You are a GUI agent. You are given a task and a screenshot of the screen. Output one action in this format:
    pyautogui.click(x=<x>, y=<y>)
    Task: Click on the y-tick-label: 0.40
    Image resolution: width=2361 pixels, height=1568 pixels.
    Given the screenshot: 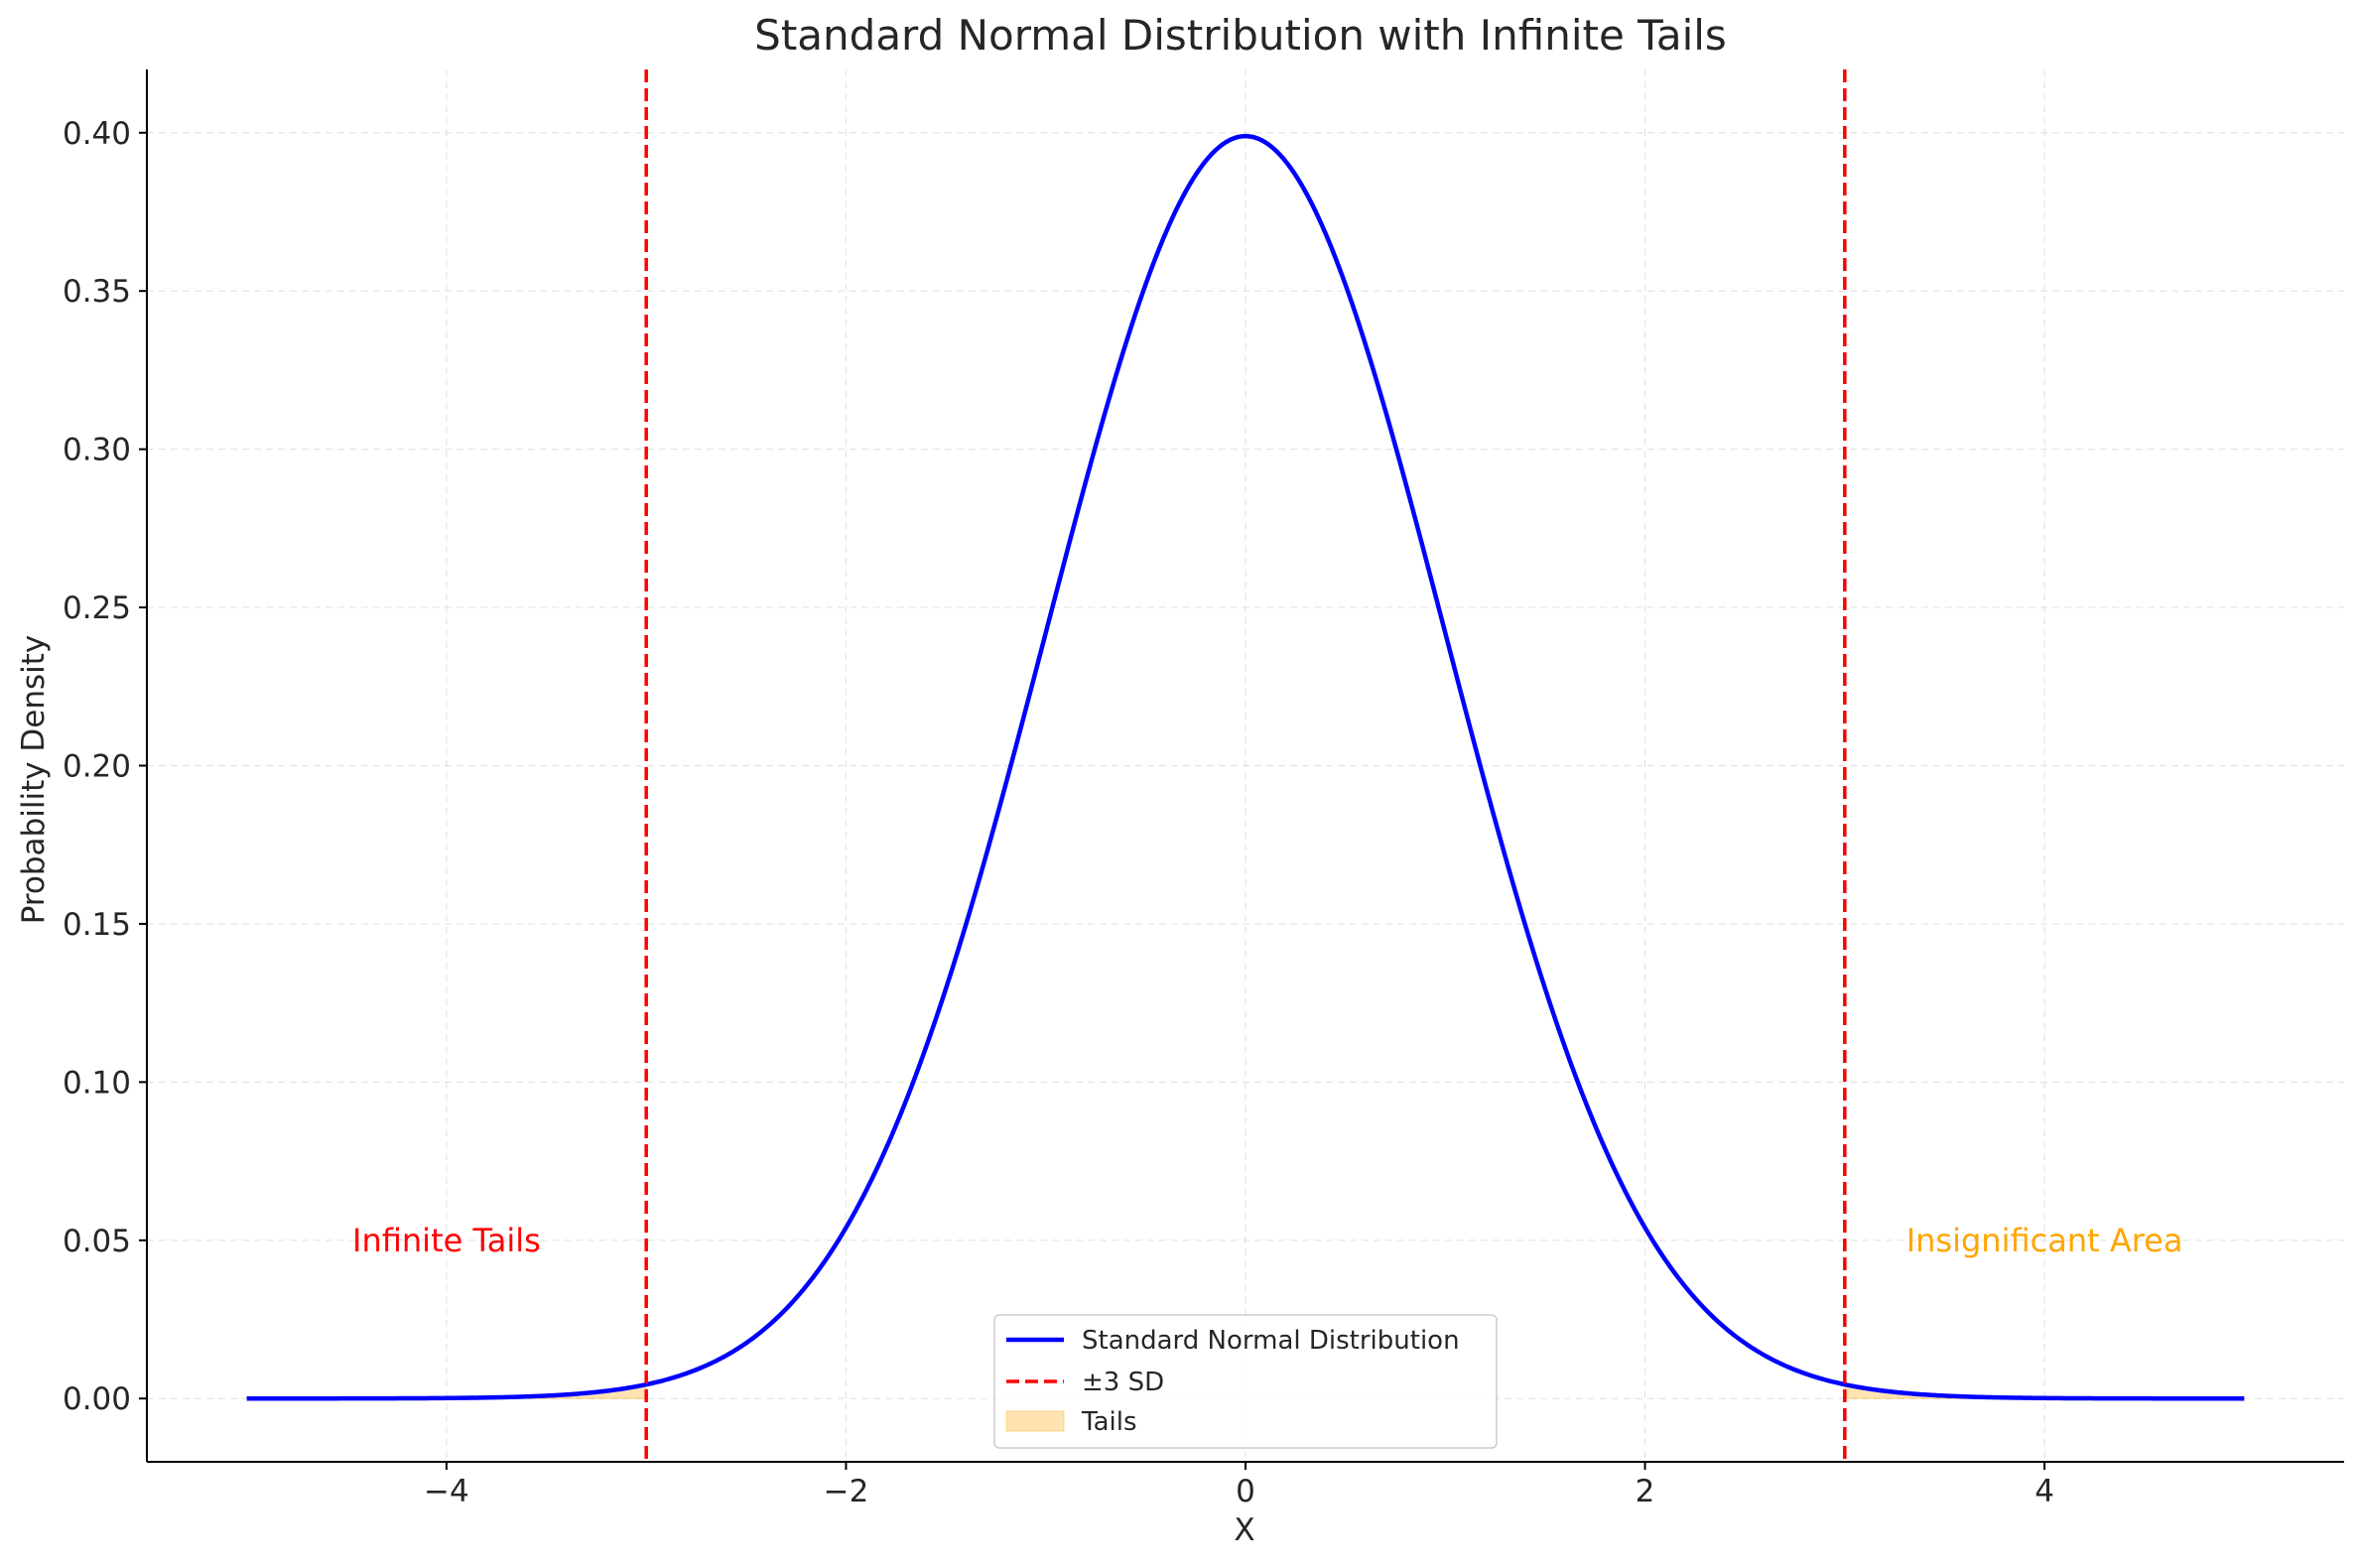 What is the action you would take?
    pyautogui.click(x=97, y=134)
    